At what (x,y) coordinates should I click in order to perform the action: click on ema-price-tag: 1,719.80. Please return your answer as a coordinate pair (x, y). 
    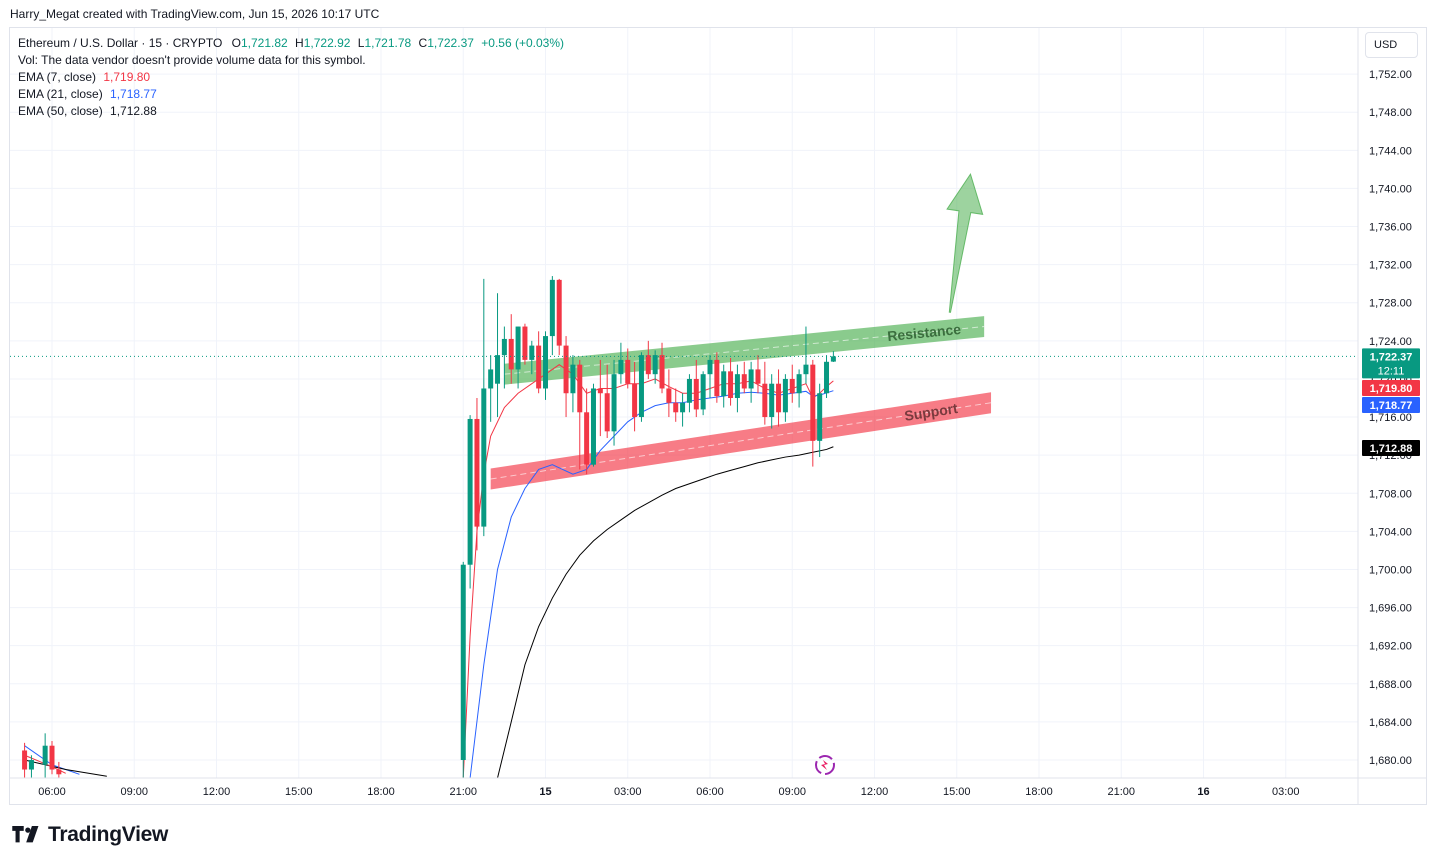
    Looking at the image, I should click on (1391, 388).